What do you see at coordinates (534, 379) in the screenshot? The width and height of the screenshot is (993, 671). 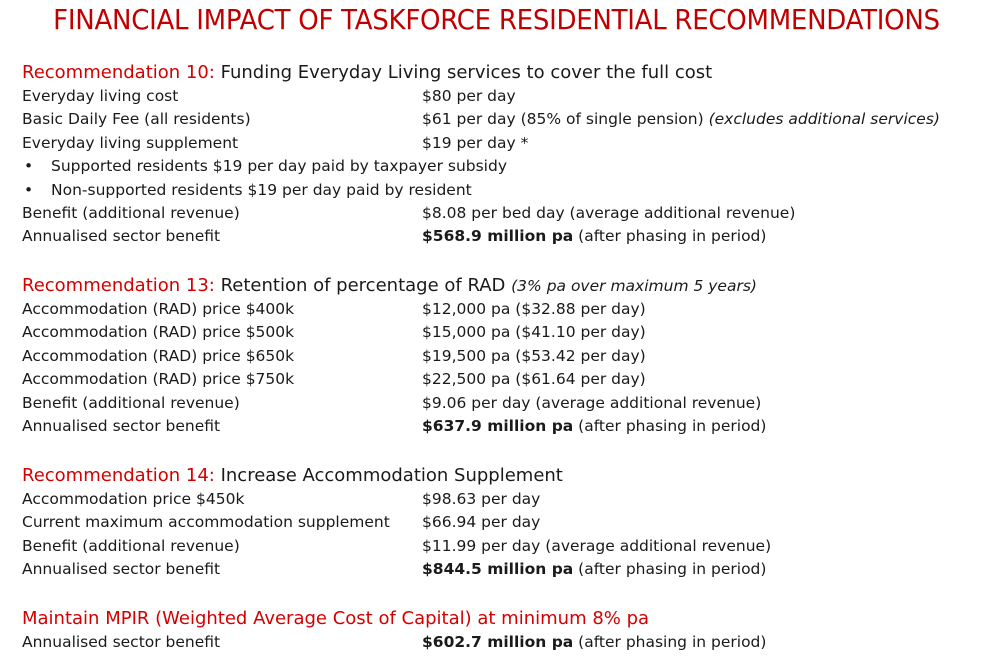 I see `row-value: $22,500 pa ($61.64 per day)` at bounding box center [534, 379].